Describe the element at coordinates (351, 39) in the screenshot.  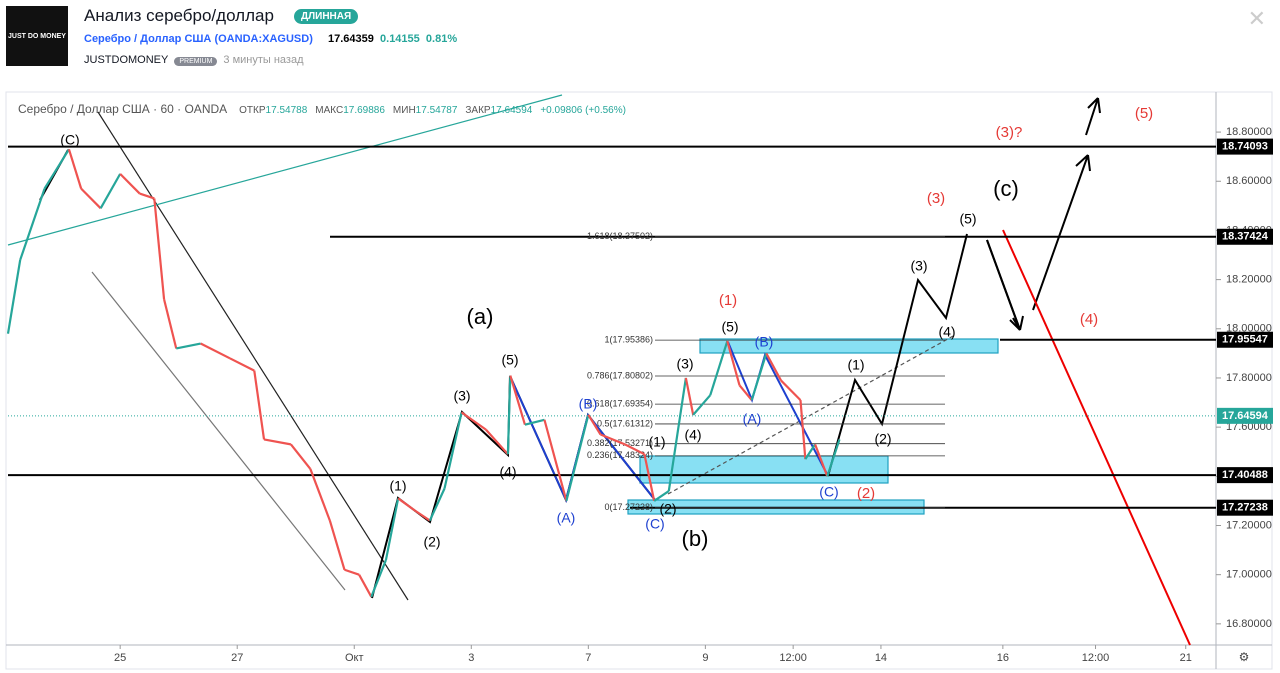
I see `price: 17.64359` at that location.